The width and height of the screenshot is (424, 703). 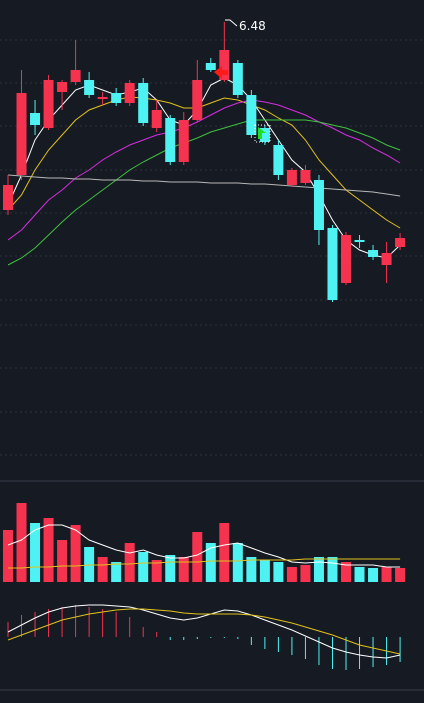 I want to click on buy-marker, so click(x=221, y=72).